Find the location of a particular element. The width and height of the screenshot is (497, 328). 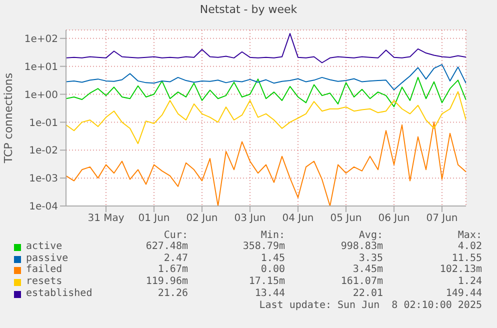

chart-title: Netstat - by week is located at coordinates (248, 9).